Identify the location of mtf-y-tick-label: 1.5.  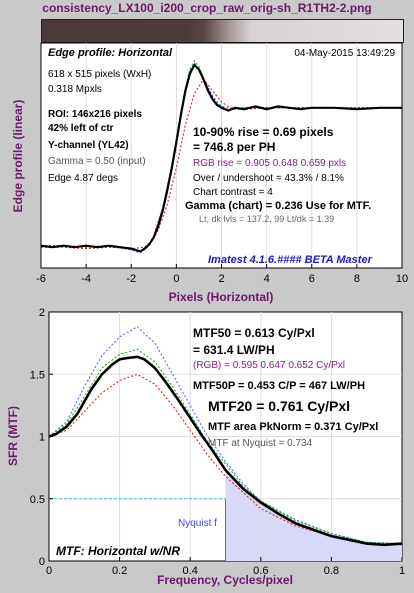
(37, 375).